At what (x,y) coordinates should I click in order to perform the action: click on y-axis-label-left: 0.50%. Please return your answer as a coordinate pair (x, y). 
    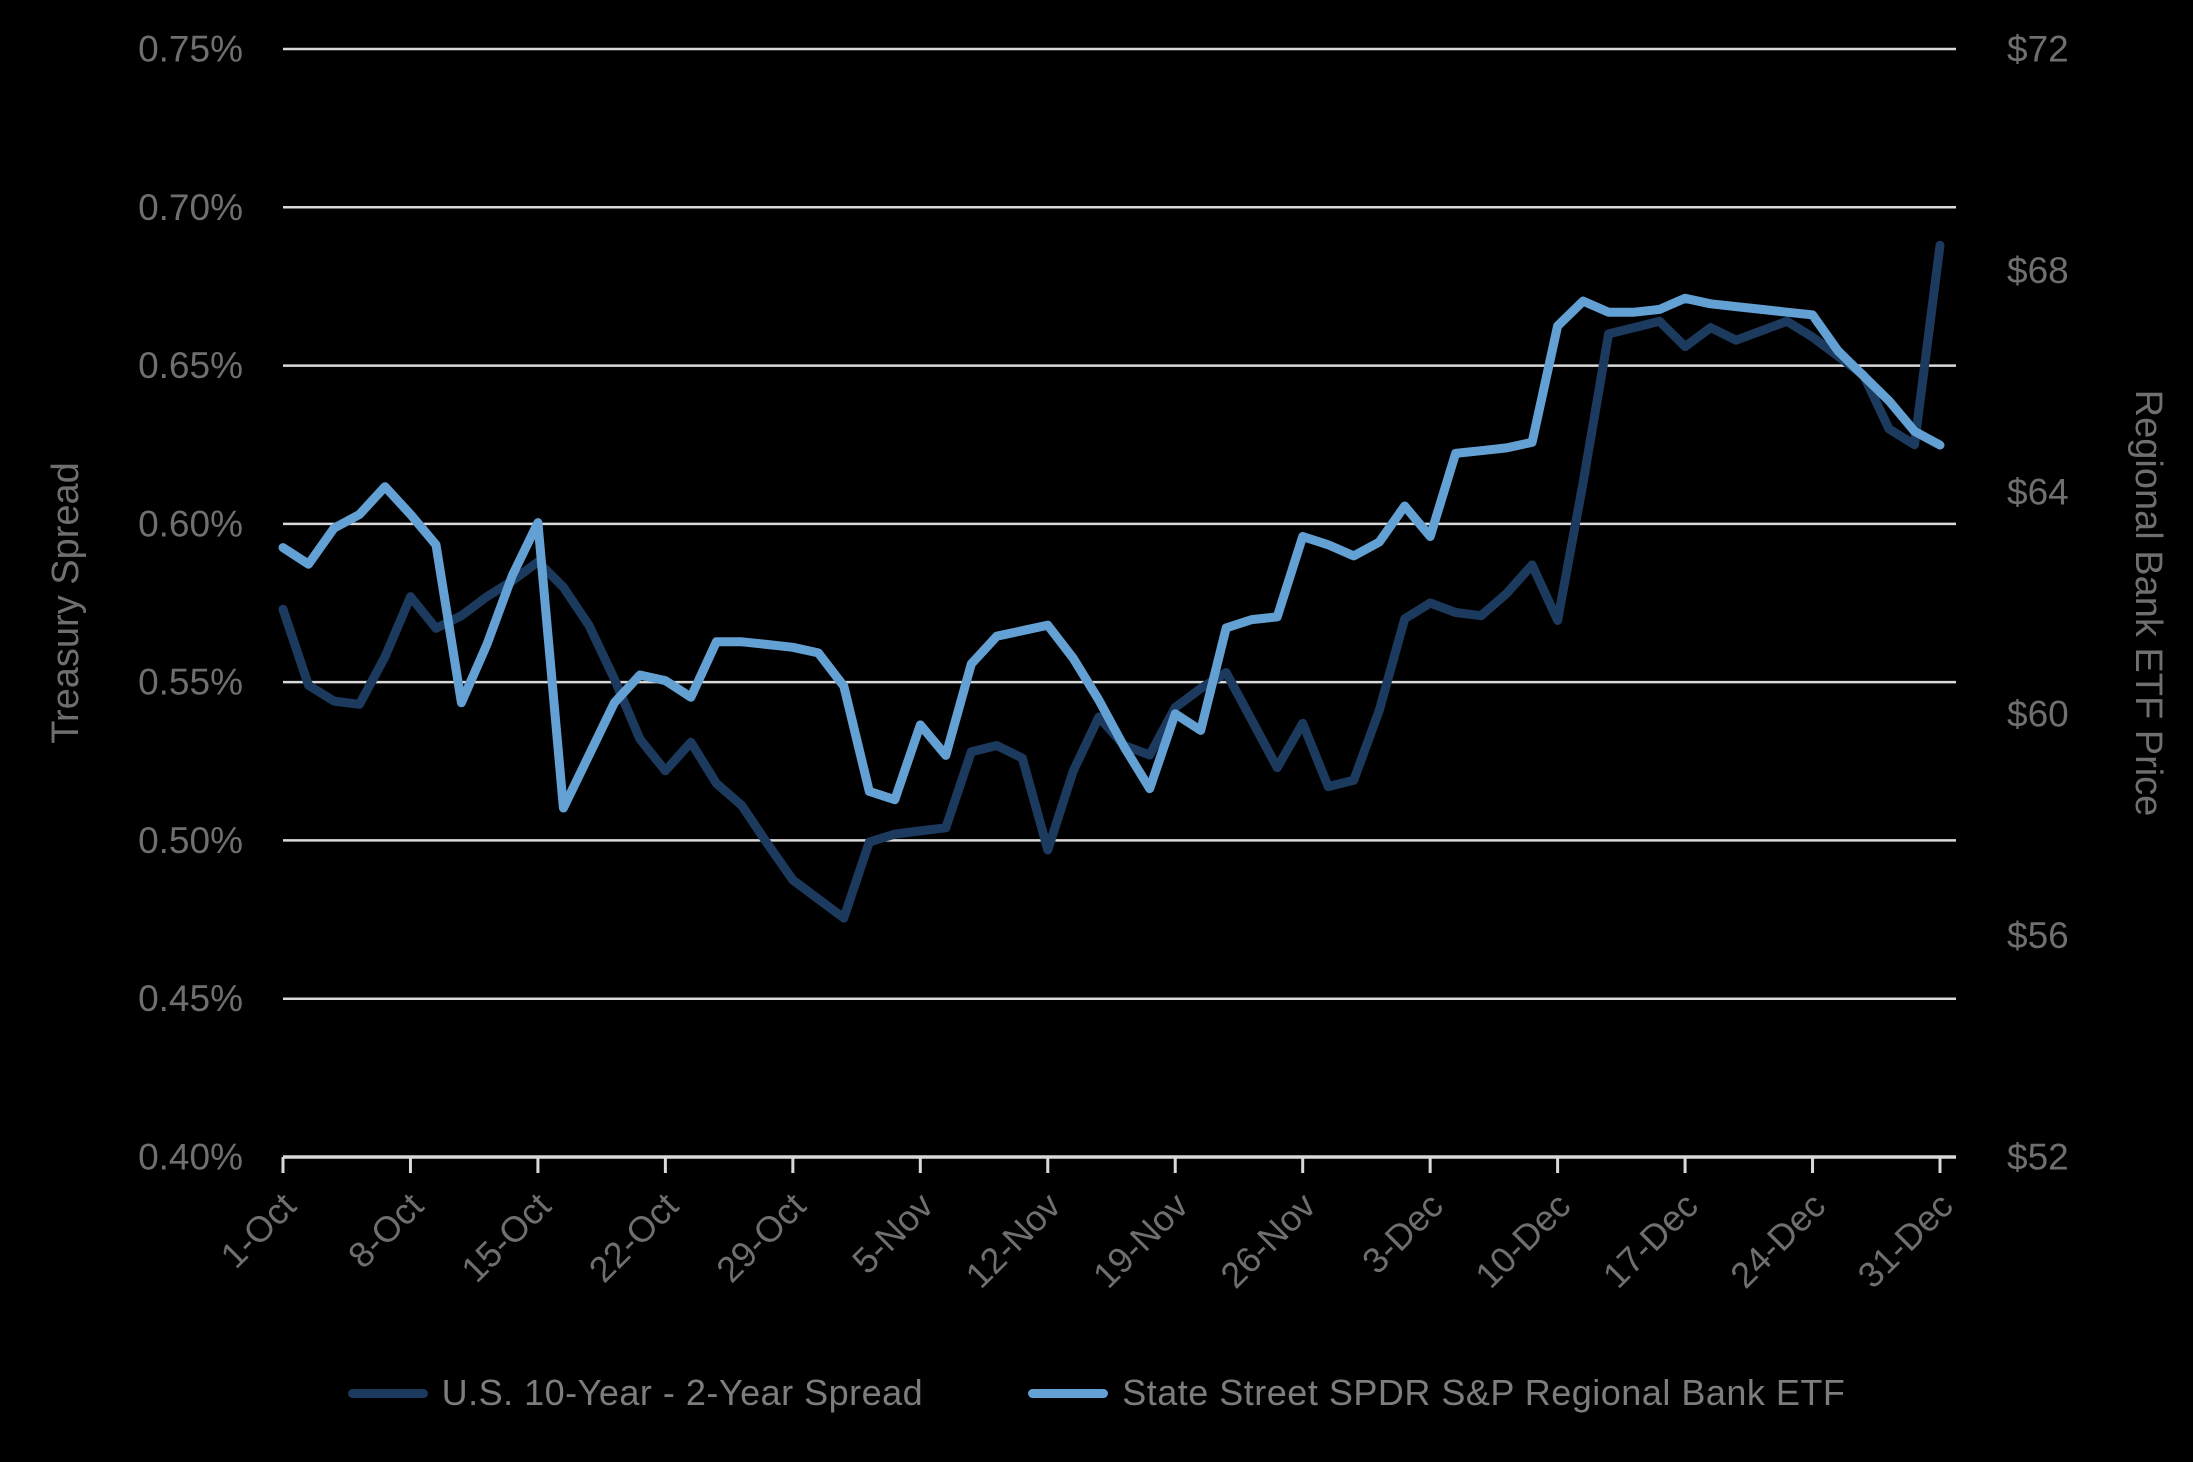
    Looking at the image, I should click on (190, 840).